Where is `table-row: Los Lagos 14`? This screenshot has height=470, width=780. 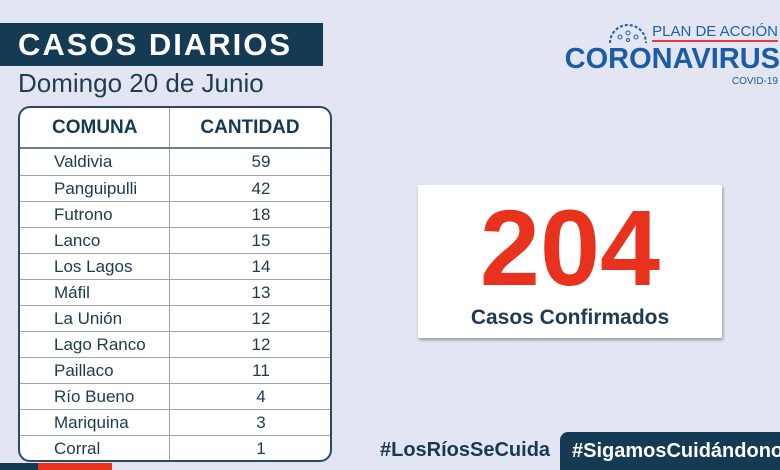 table-row: Los Lagos 14 is located at coordinates (175, 266).